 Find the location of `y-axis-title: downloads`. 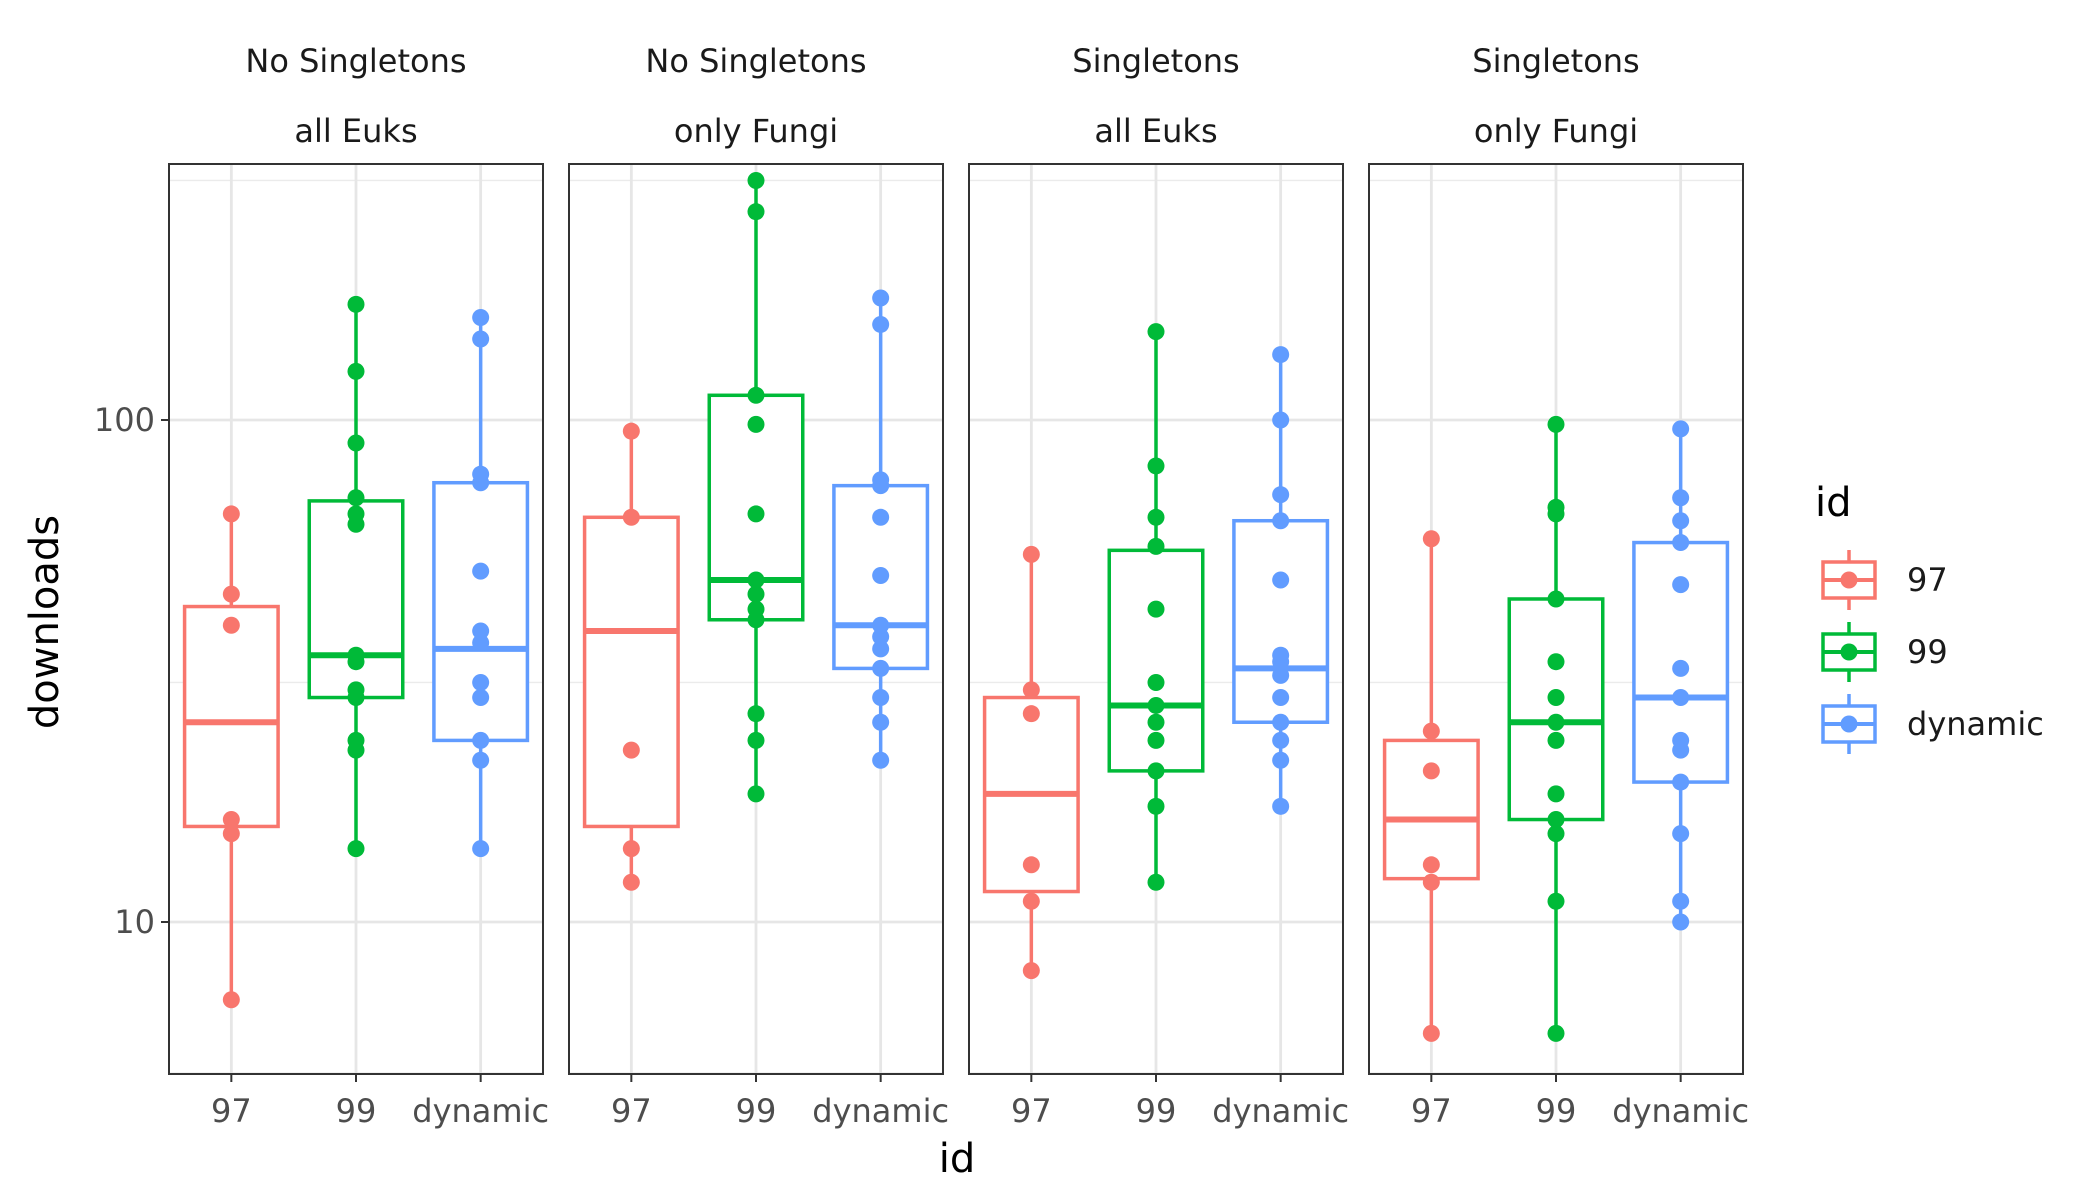

y-axis-title: downloads is located at coordinates (45, 622).